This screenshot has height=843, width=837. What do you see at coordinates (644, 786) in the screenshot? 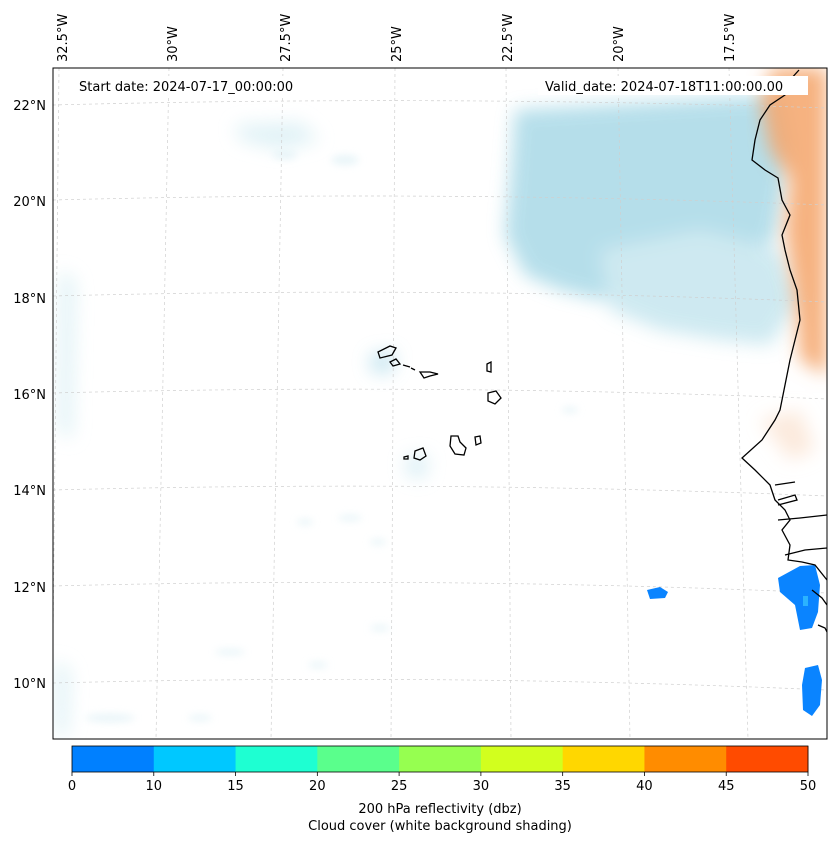
I see `colorbar-tick-label: 40` at bounding box center [644, 786].